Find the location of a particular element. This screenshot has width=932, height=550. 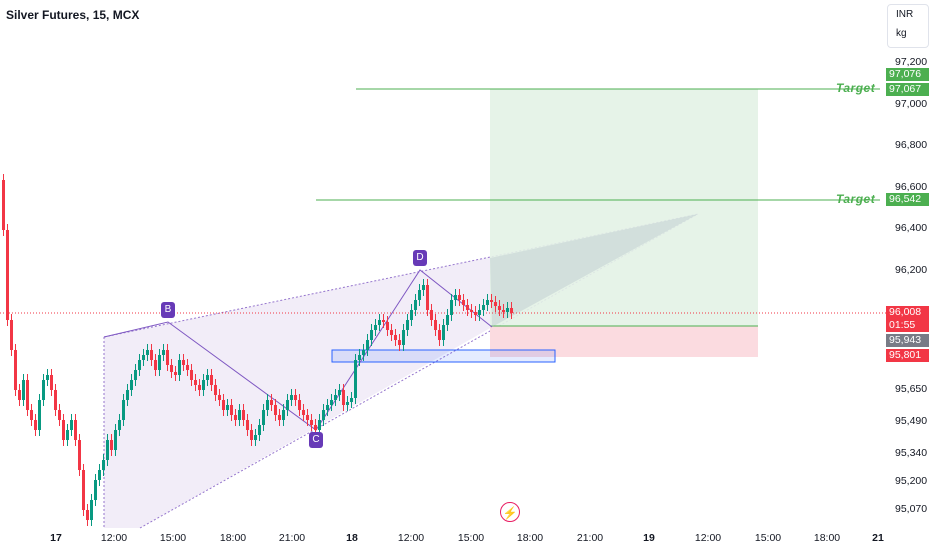

bar-countdown-badge: 01:55 is located at coordinates (907, 325).